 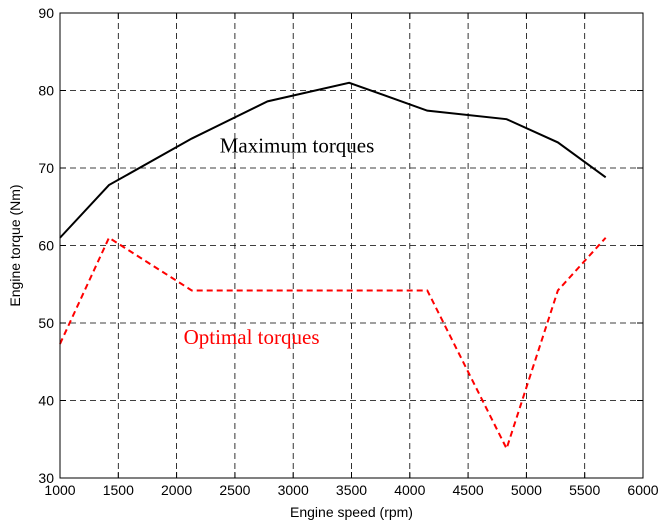 What do you see at coordinates (176, 490) in the screenshot?
I see `x-tick-label: 2000` at bounding box center [176, 490].